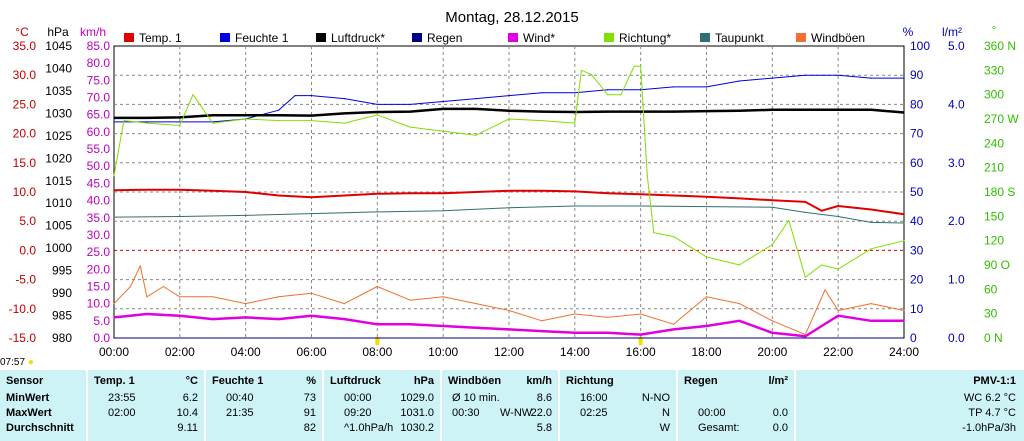 The image size is (1024, 441). Describe the element at coordinates (22, 32) in the screenshot. I see `temp-axis-unit: °C` at that location.